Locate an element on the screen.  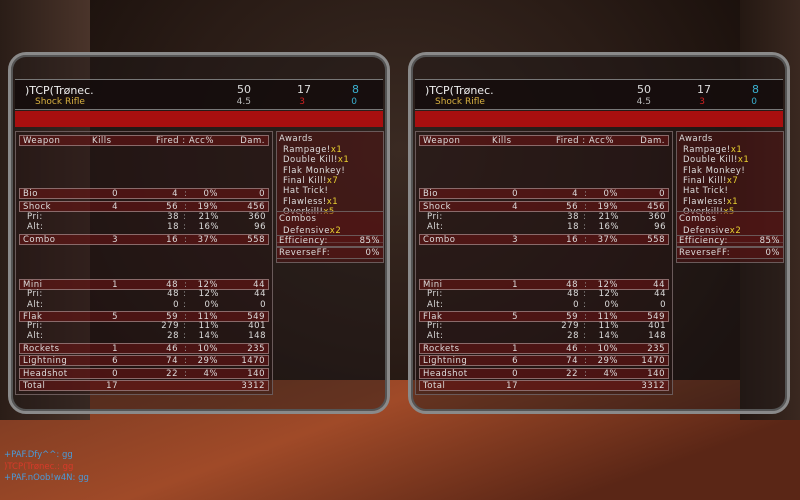
combo-label: Defensive is located at coordinates (706, 231).